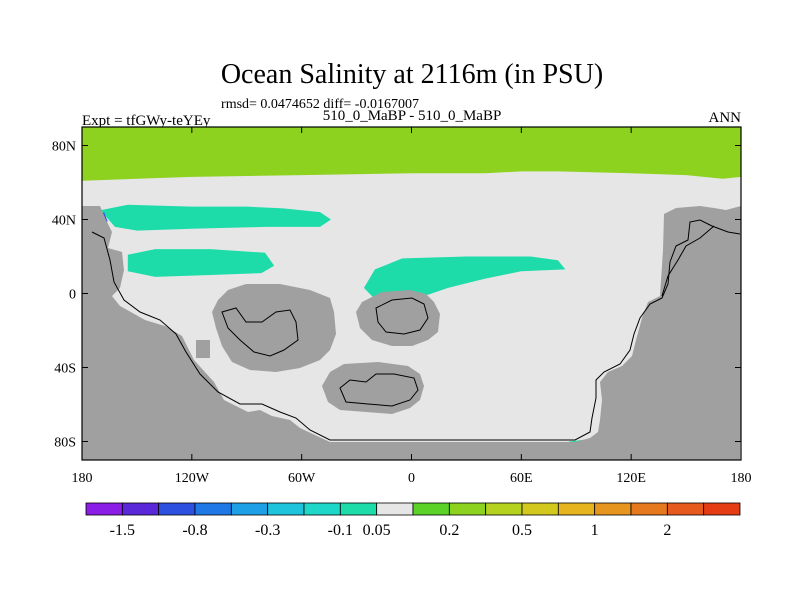  Describe the element at coordinates (201, 263) in the screenshot. I see `anomaly-region-tropical-pacific-tongue` at that location.